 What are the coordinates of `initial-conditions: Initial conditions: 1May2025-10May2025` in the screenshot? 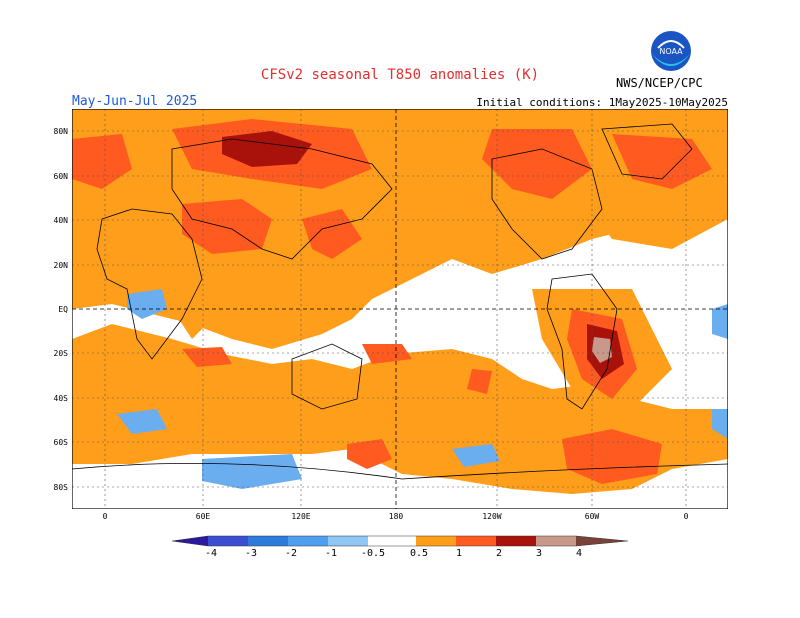 It's located at (602, 102).